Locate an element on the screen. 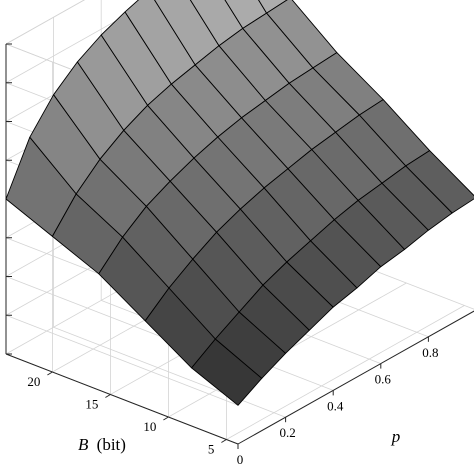 The image size is (474, 474). floor-gridline-b is located at coordinates (345, 372).